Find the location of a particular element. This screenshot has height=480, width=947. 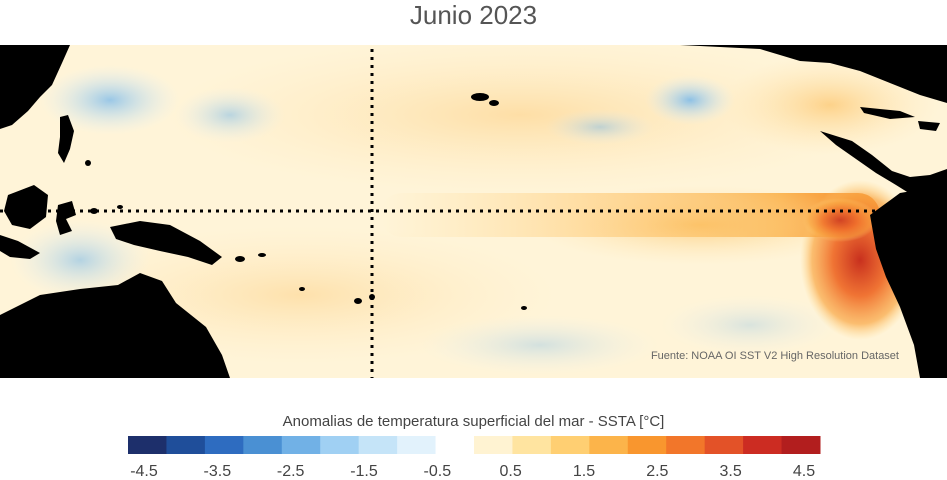

sumatra-java is located at coordinates (20, 247).